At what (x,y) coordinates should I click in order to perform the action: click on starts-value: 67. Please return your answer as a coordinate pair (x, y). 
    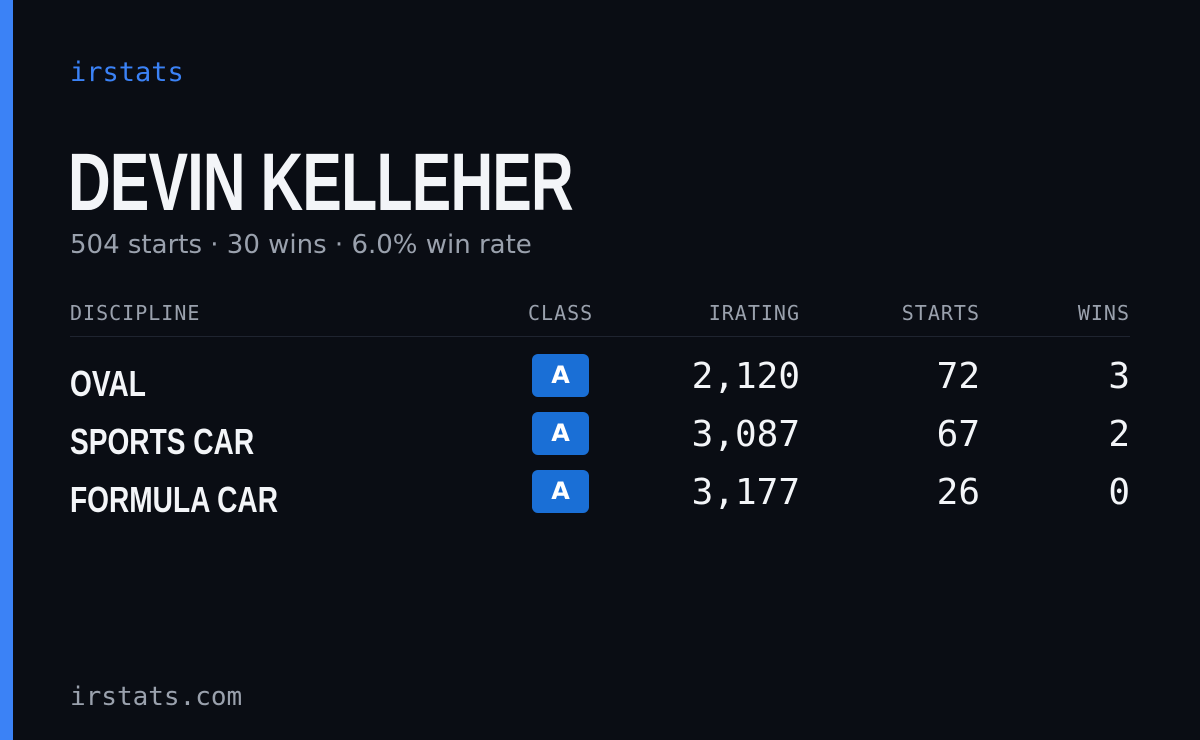
    Looking at the image, I should click on (958, 434).